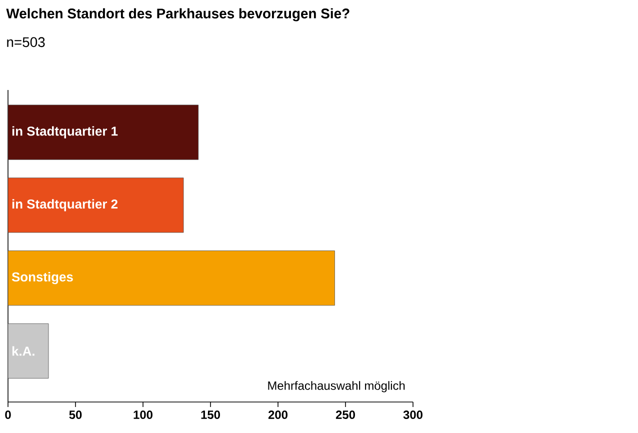 The image size is (638, 433). What do you see at coordinates (42, 278) in the screenshot?
I see `y-tick-label: Sonstiges` at bounding box center [42, 278].